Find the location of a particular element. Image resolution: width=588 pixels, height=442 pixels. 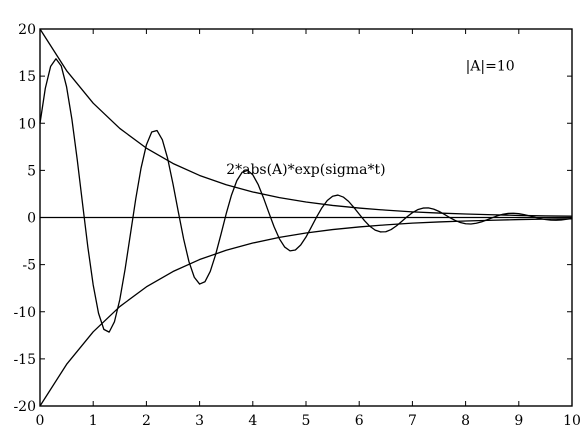

annotation-label: 2*abs(A)*exp(sigma*t) is located at coordinates (305, 170).